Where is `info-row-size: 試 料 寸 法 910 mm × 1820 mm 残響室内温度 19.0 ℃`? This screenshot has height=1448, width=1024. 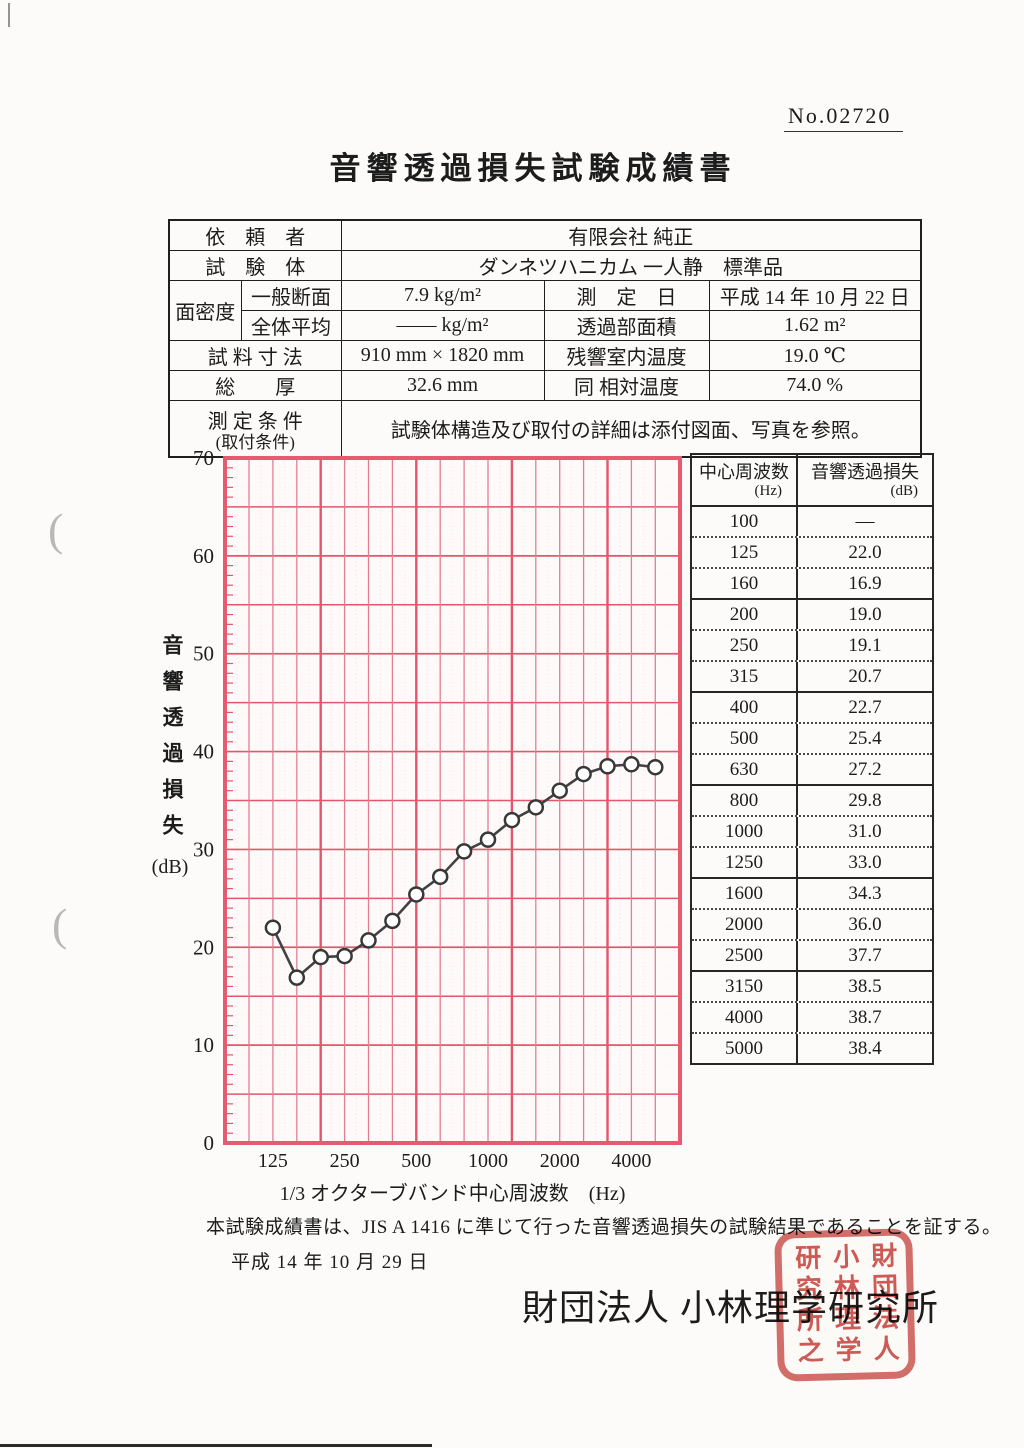
info-row-size: 試 料 寸 法 910 mm × 1820 mm 残響室内温度 19.0 ℃ is located at coordinates (545, 355).